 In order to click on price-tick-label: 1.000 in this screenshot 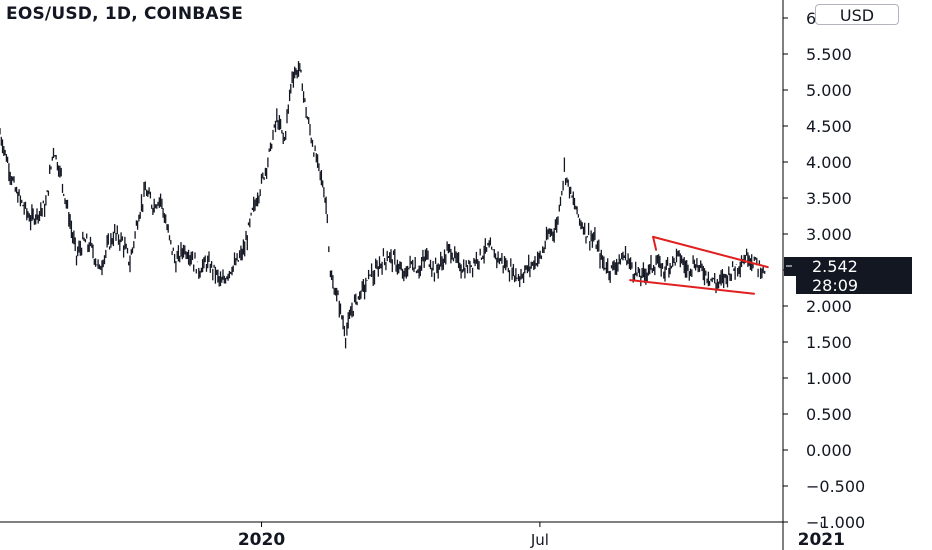, I will do `click(829, 378)`.